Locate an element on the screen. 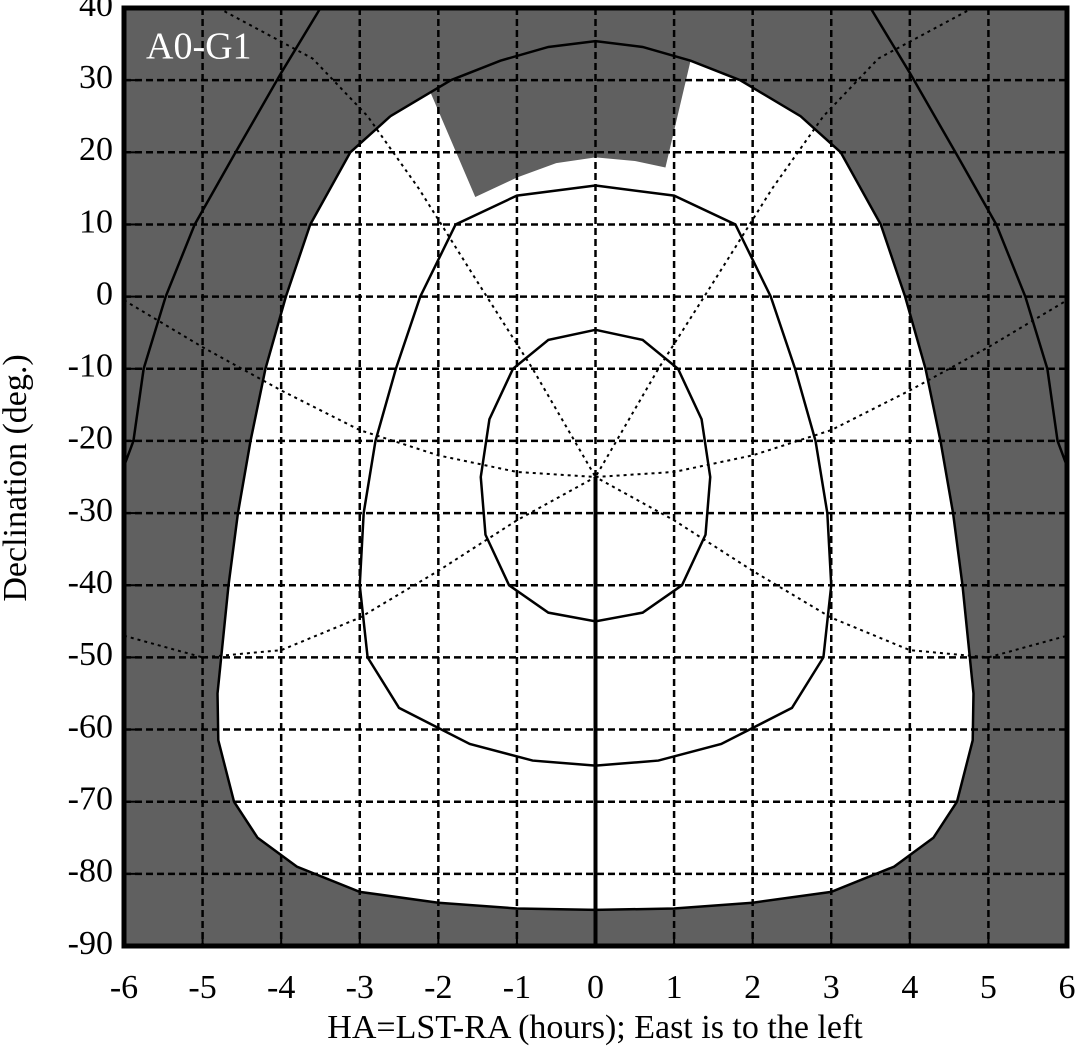  annotation: A0-G1 is located at coordinates (199, 47).